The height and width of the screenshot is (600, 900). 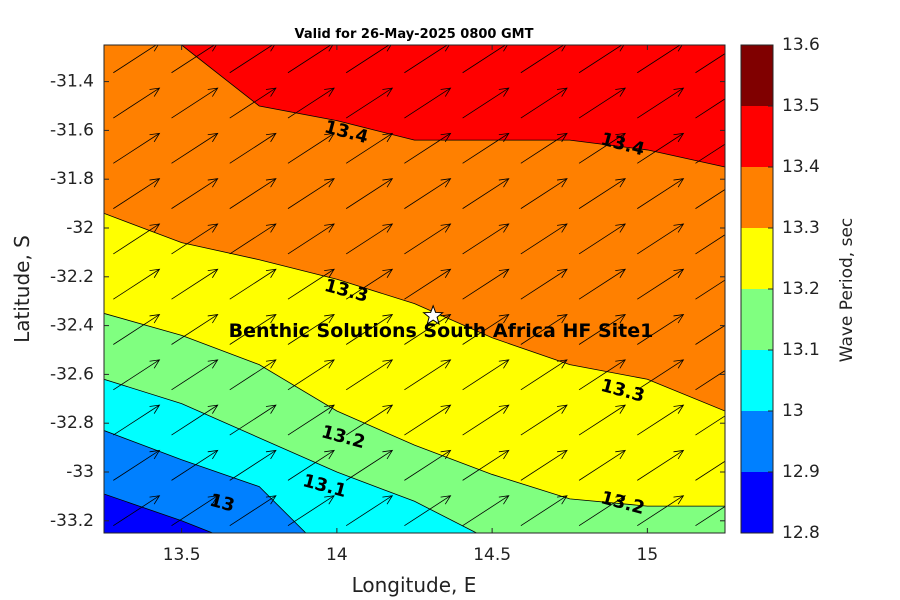 I want to click on contour-line-13.4, so click(x=453, y=106).